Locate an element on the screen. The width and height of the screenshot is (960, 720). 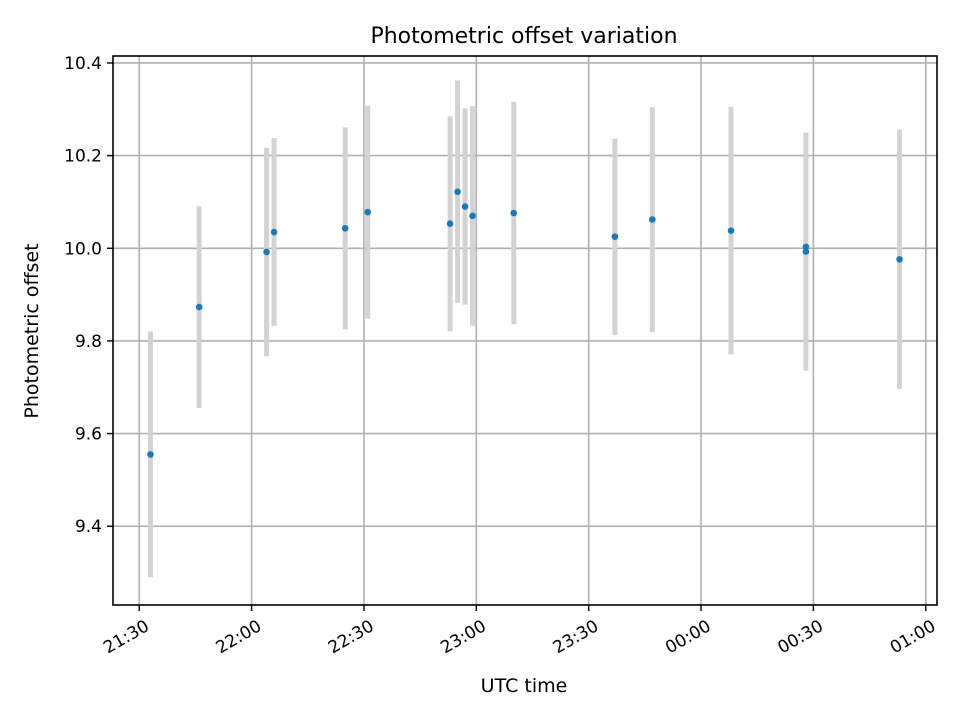
x-tick-label: 01:00 is located at coordinates (913, 637).